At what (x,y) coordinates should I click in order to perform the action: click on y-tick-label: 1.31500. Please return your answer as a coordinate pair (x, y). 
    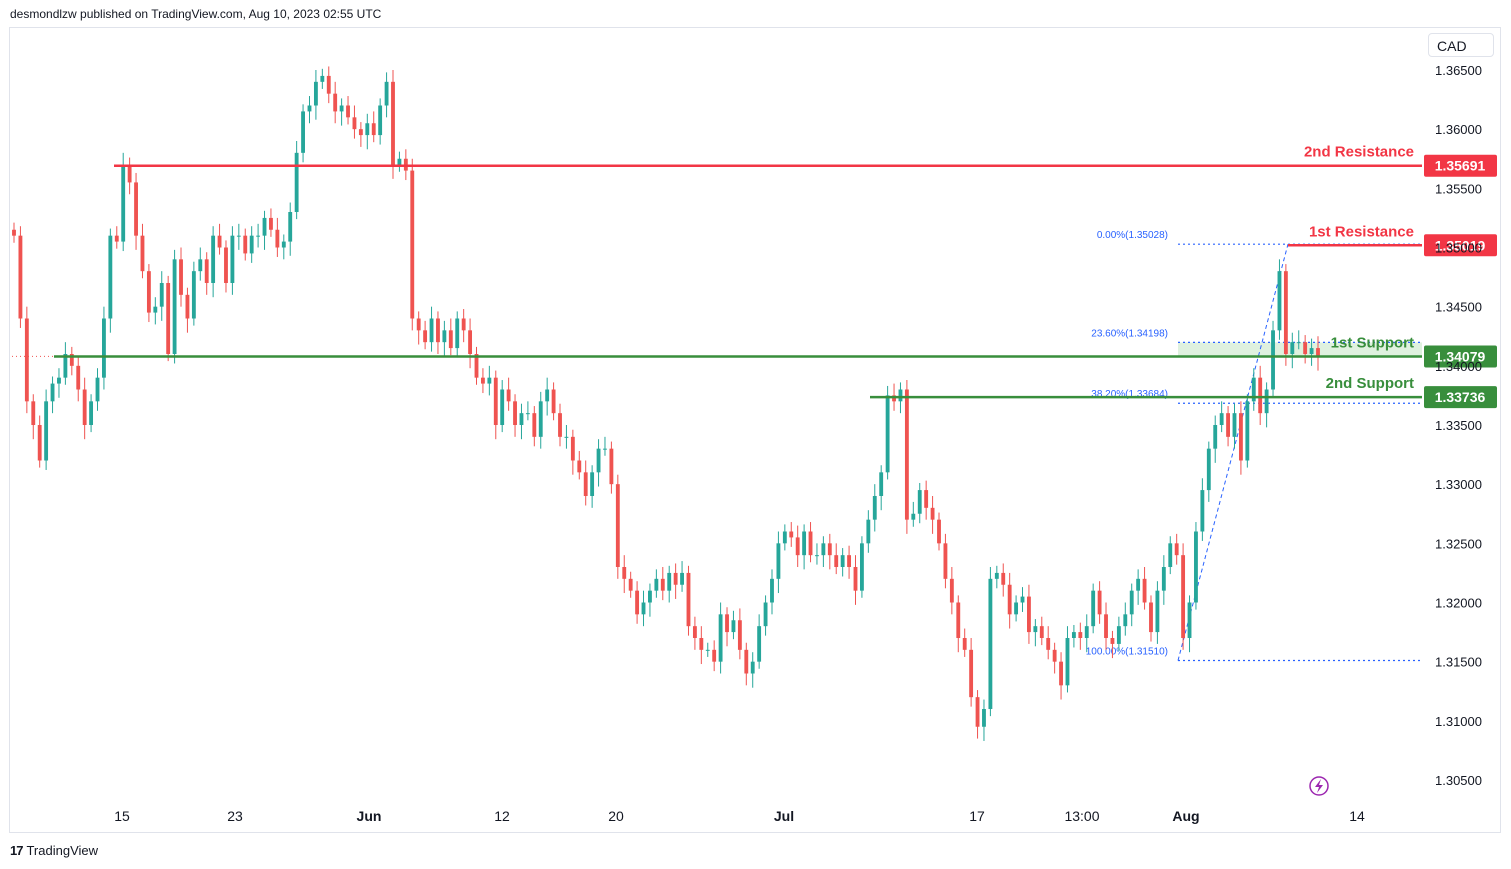
    Looking at the image, I should click on (1458, 662).